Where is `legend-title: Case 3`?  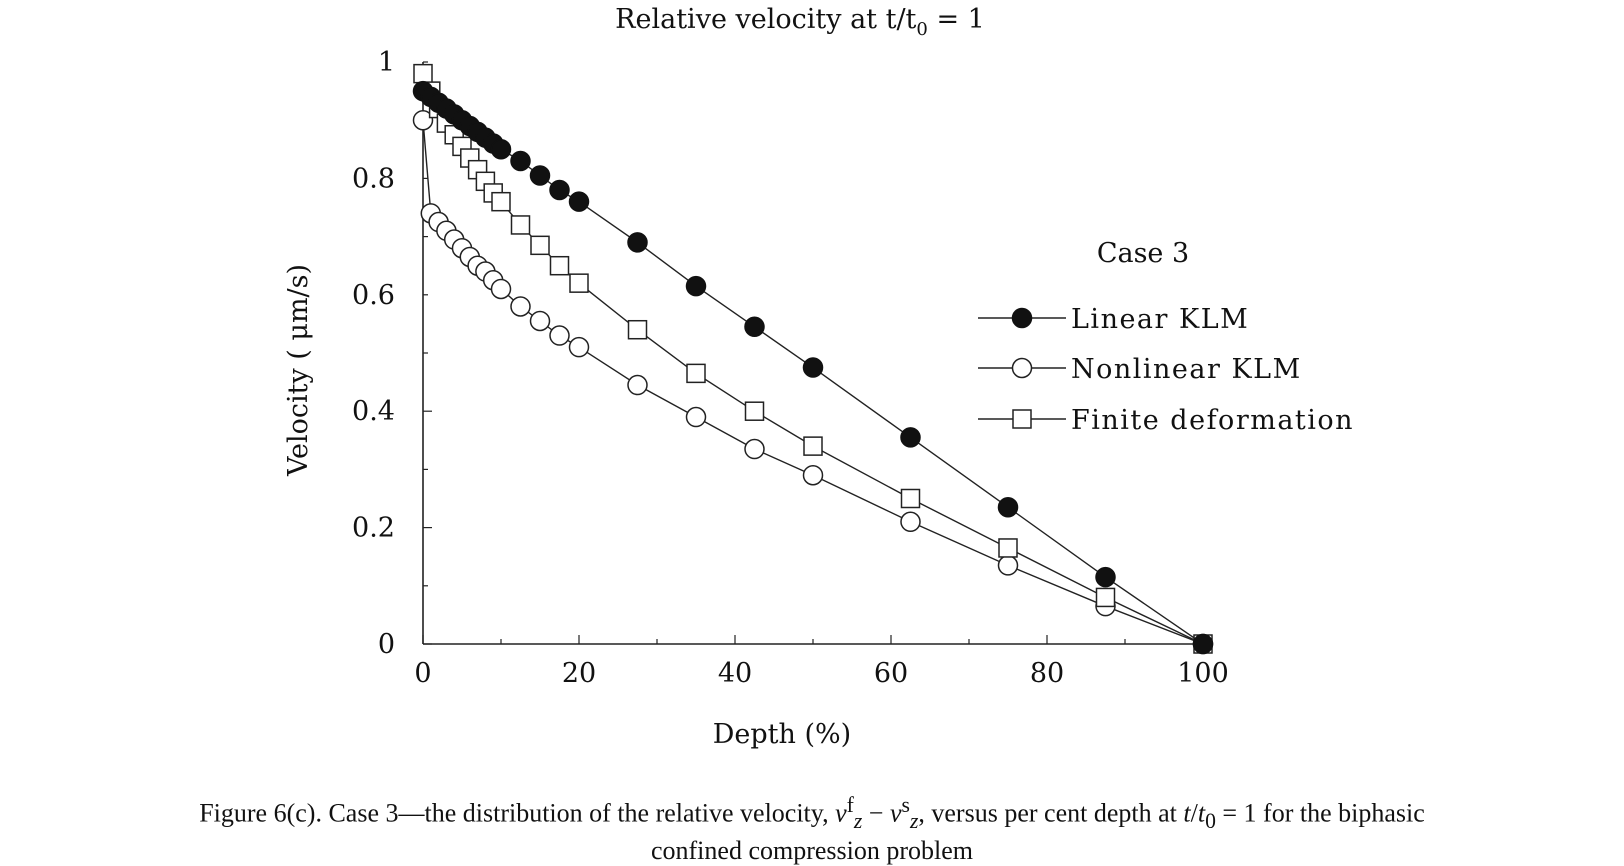 legend-title: Case 3 is located at coordinates (1143, 253).